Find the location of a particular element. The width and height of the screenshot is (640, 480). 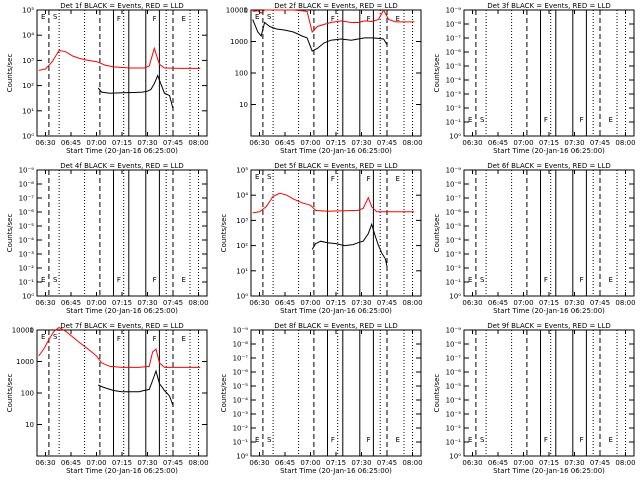

chart-title: Det 7f BLACK = Events, RED = LLD is located at coordinates (121, 326).